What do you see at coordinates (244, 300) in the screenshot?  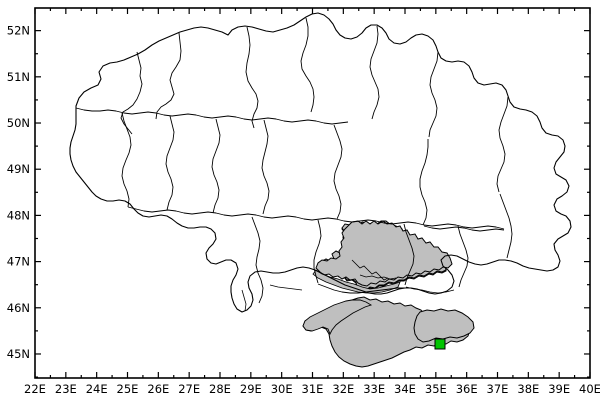 I see `coastline-dniester-liman` at bounding box center [244, 300].